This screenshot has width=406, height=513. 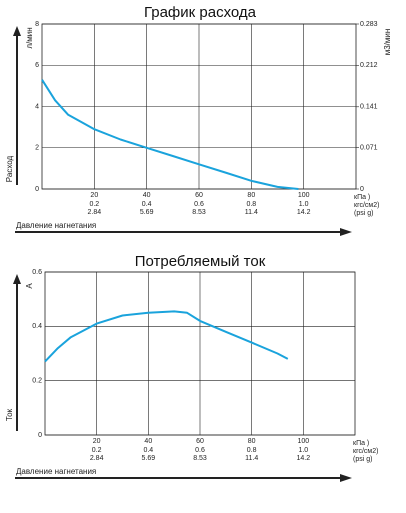 What do you see at coordinates (362, 189) in the screenshot?
I see `y2-tick-label: 0` at bounding box center [362, 189].